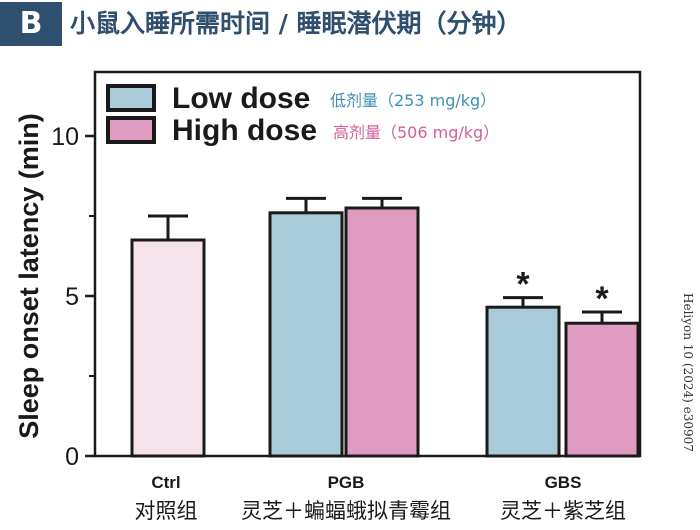  I want to click on legend-swatch-low, so click(131, 98).